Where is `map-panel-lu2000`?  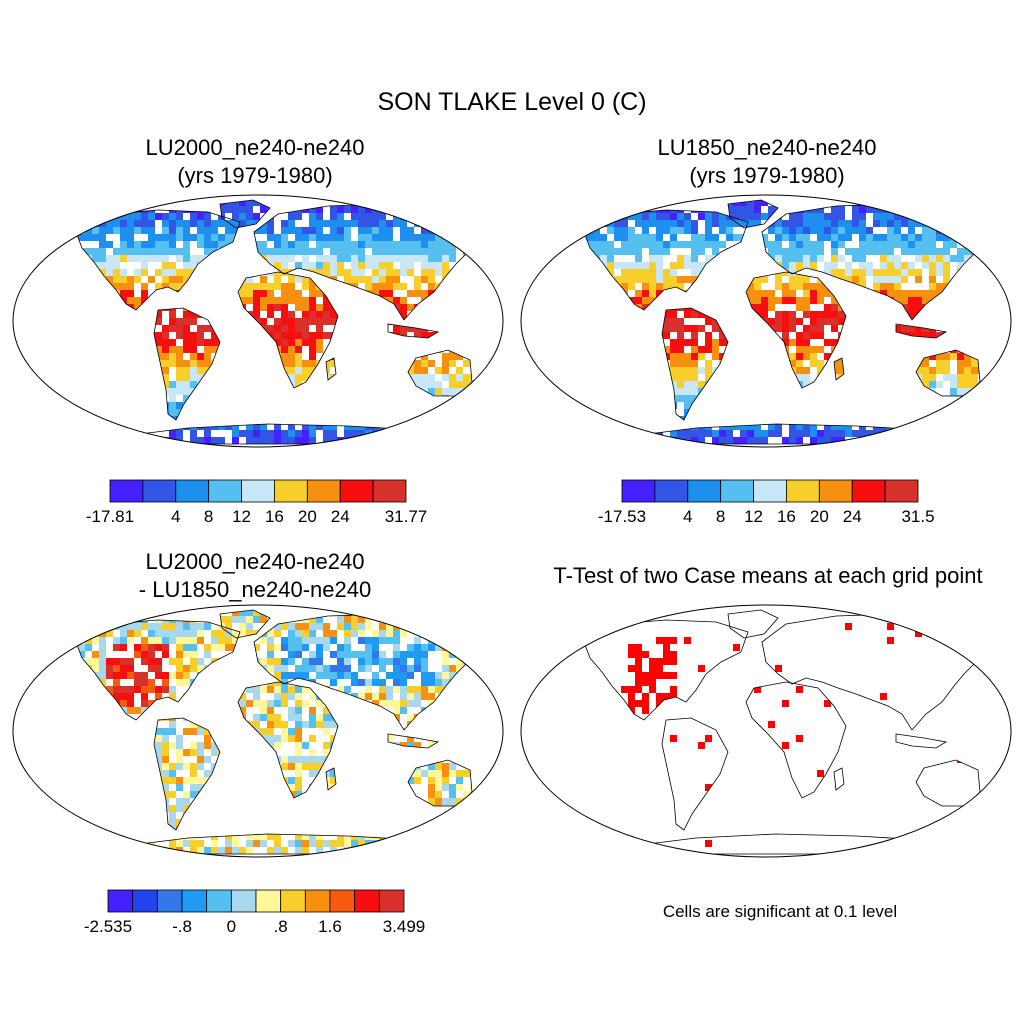 map-panel-lu2000 is located at coordinates (258, 321).